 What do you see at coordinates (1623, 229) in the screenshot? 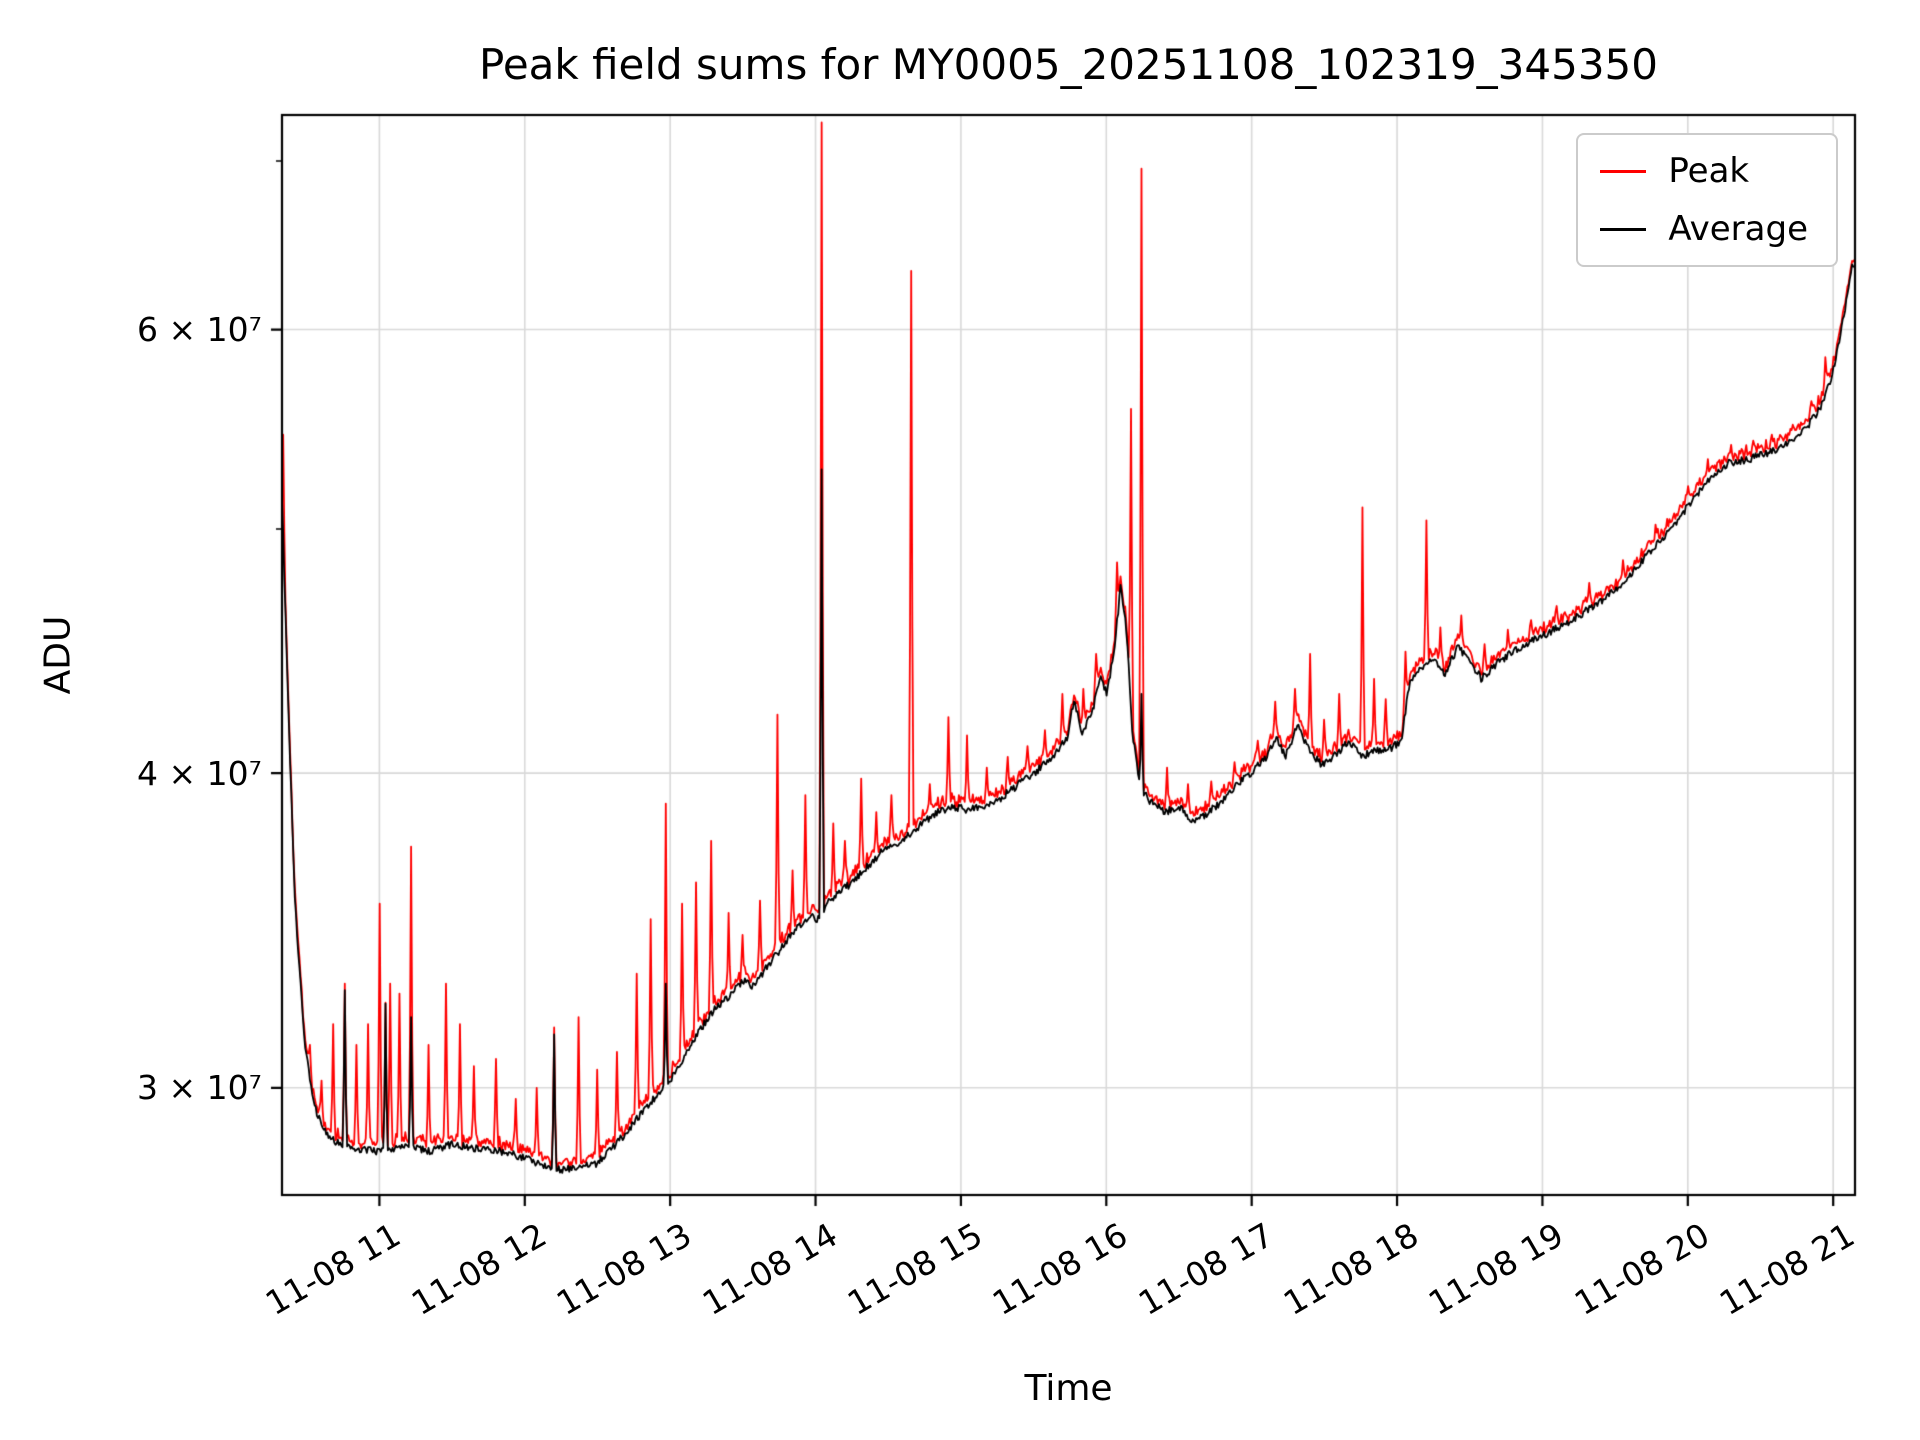
I see `average-line-swatch` at bounding box center [1623, 229].